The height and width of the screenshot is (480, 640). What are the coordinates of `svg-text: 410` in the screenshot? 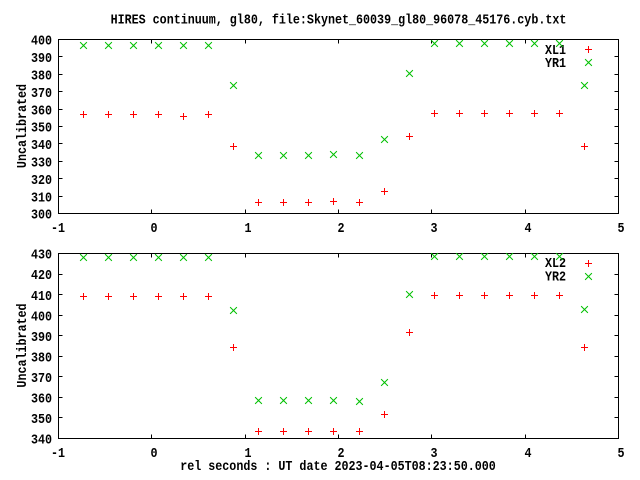 It's located at (41, 296).